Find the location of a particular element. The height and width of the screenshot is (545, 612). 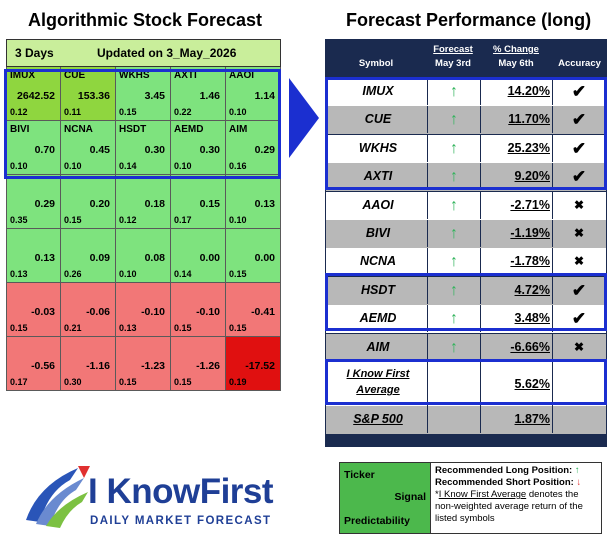

cell-predictability: 0.13 is located at coordinates (19, 274).